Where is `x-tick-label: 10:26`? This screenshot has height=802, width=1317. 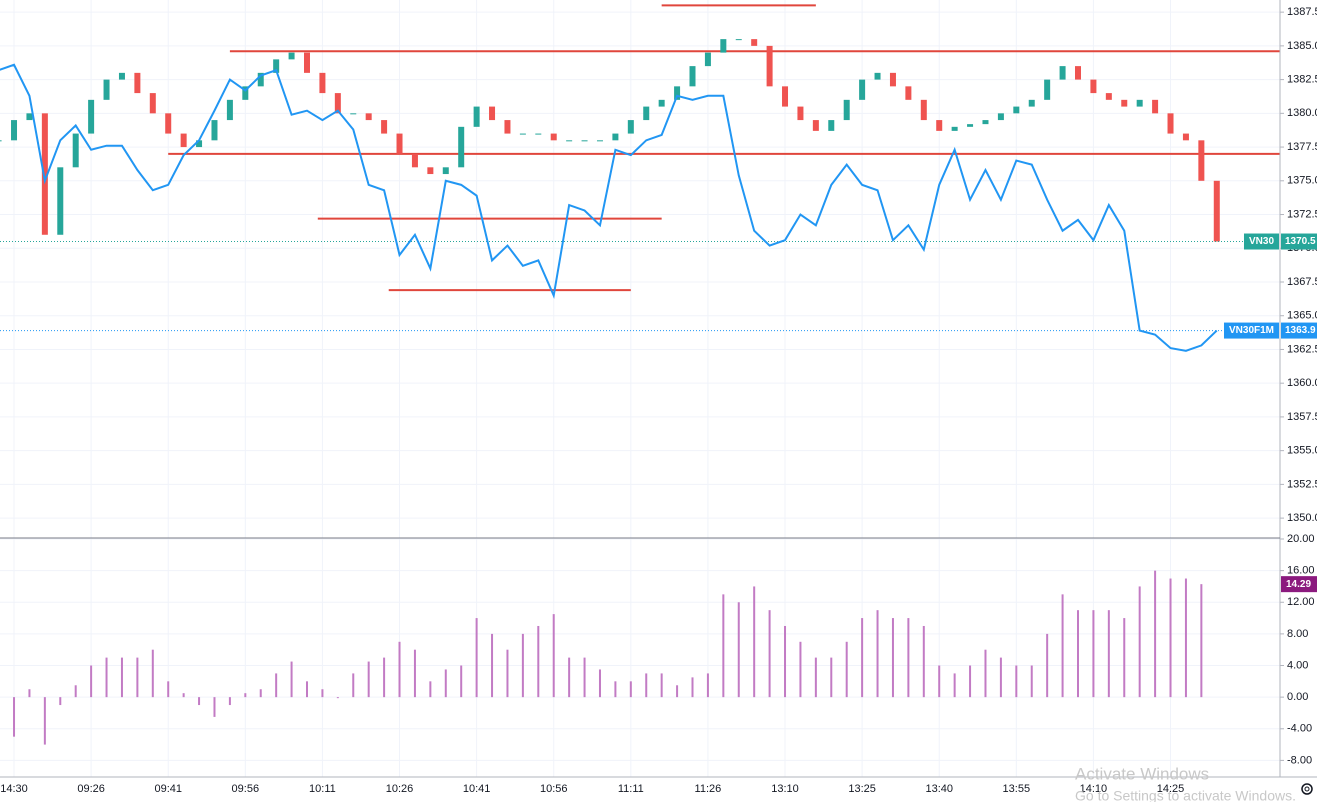
x-tick-label: 10:26 is located at coordinates (400, 789).